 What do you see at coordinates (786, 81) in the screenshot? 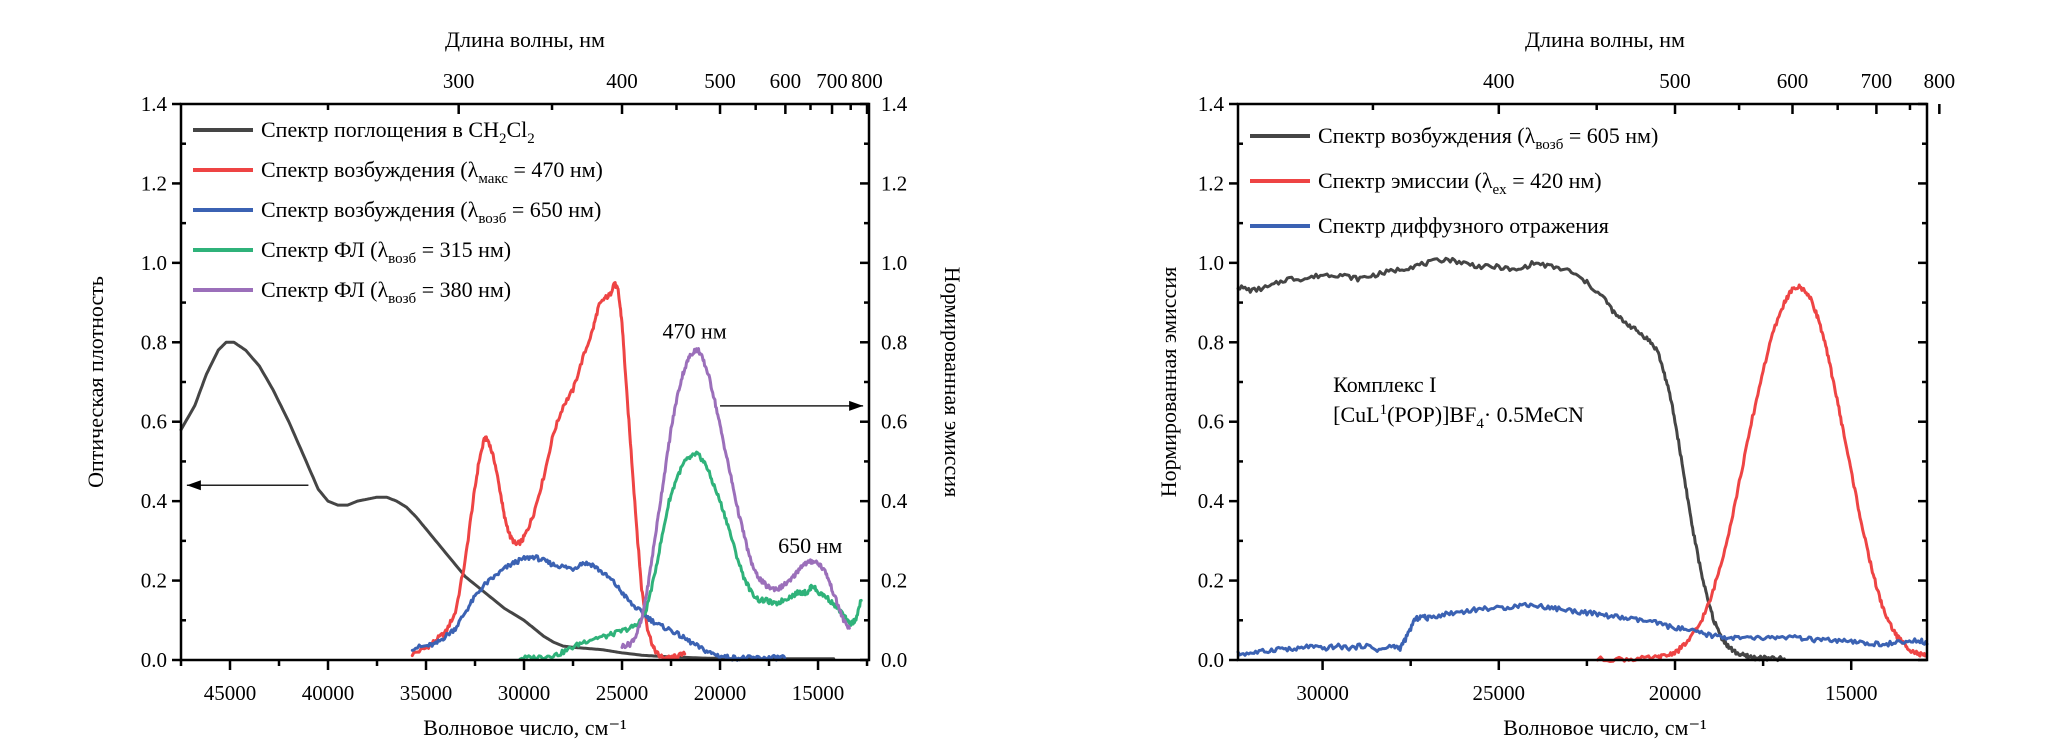
I see `left-top-tick-label: 600` at bounding box center [786, 81].